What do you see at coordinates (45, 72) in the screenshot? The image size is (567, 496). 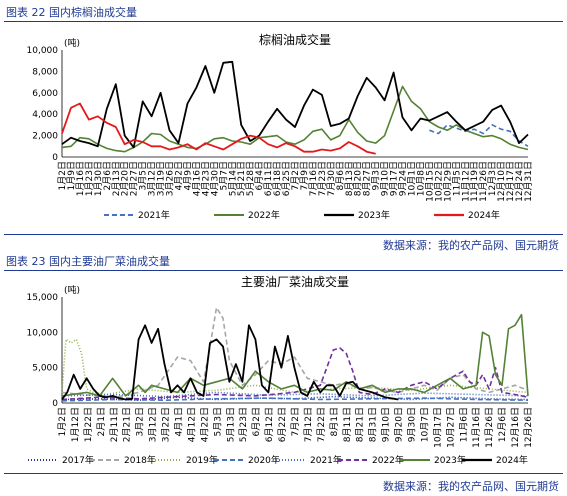 I see `y-tick-label: 8,000` at bounding box center [45, 72].